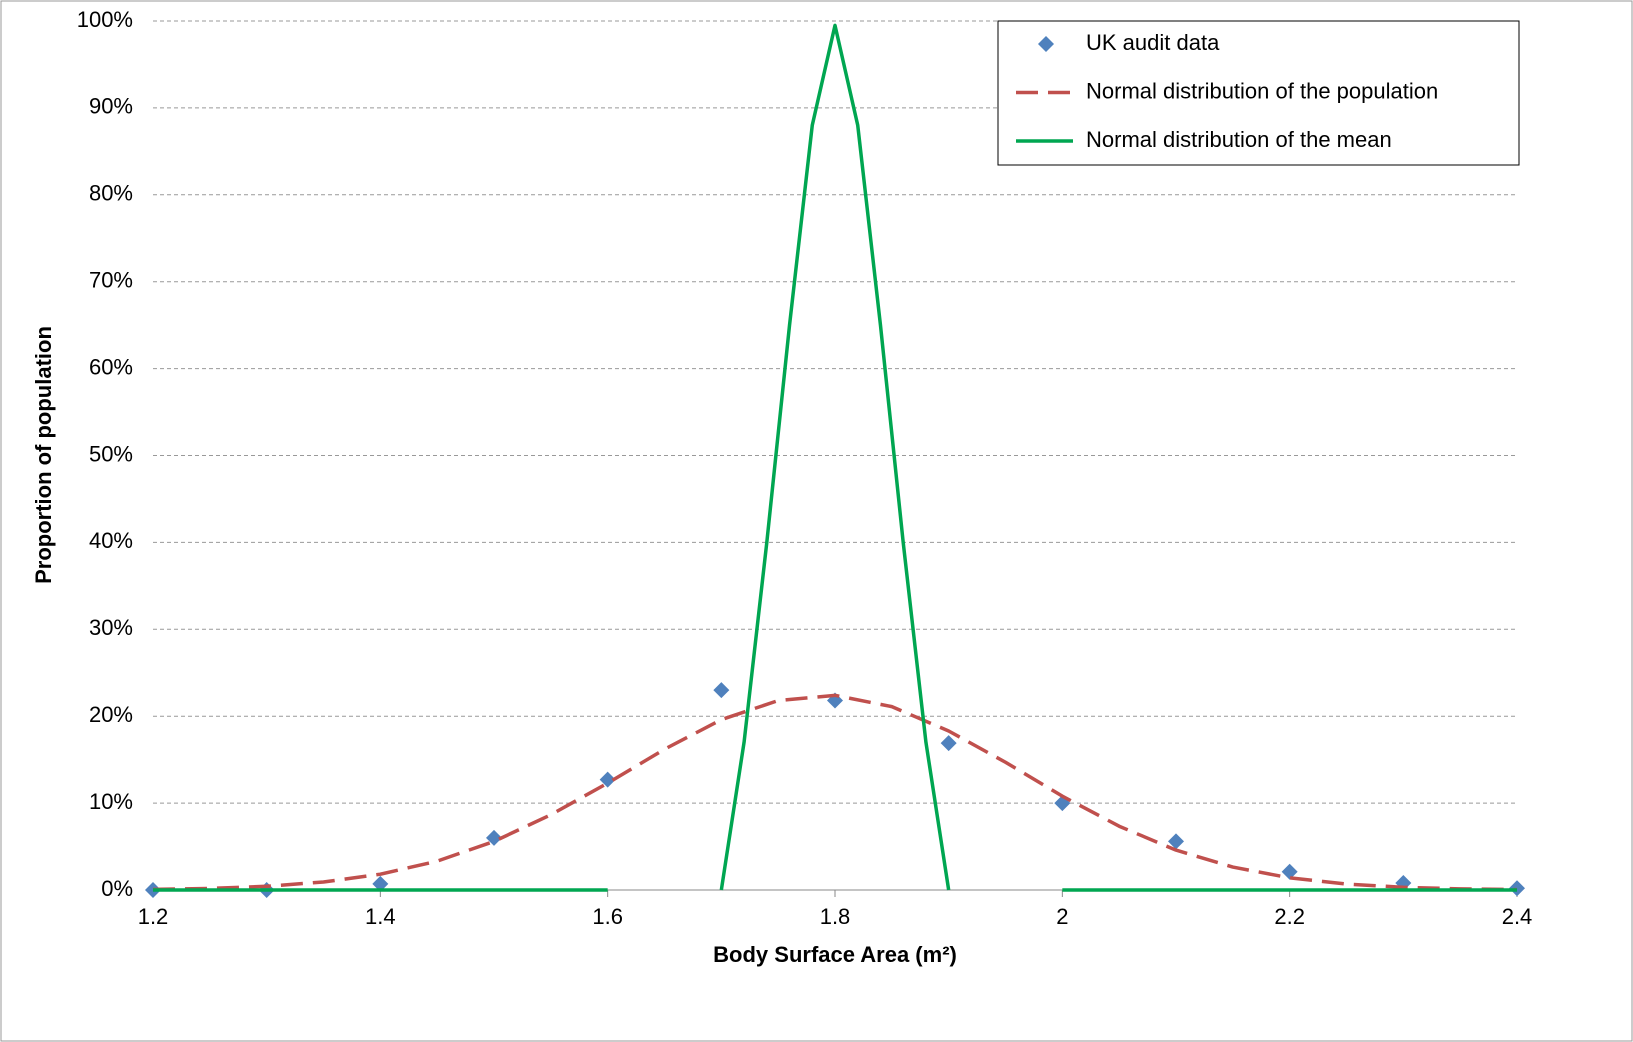 The width and height of the screenshot is (1633, 1042). What do you see at coordinates (1517, 916) in the screenshot?
I see `x-tick-label: 2.4` at bounding box center [1517, 916].